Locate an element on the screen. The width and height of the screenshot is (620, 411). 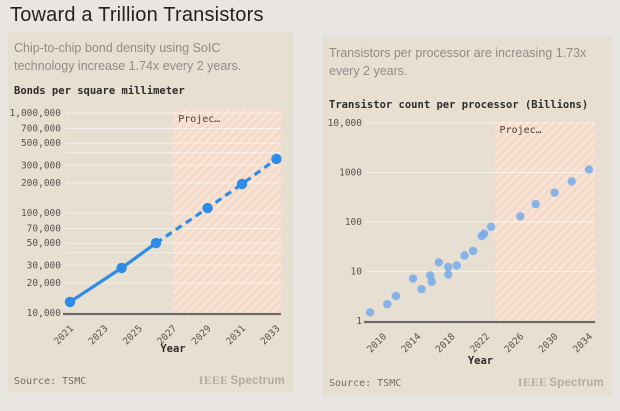
svg-text: 100,000 is located at coordinates (41, 213).